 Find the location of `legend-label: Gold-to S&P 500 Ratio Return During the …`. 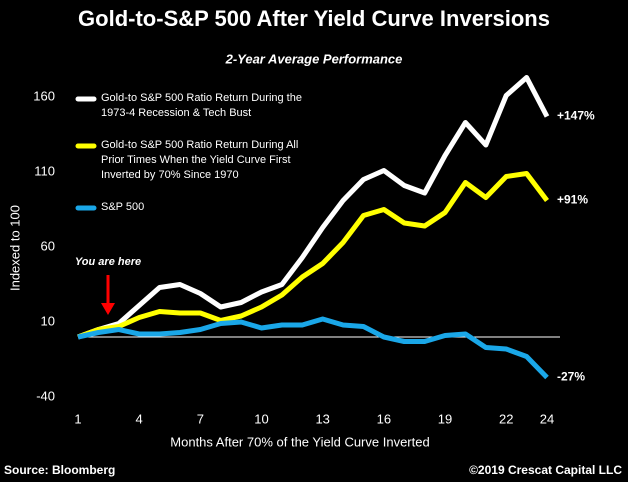

legend-label: Gold-to S&P 500 Ratio Return During the … is located at coordinates (201, 105).